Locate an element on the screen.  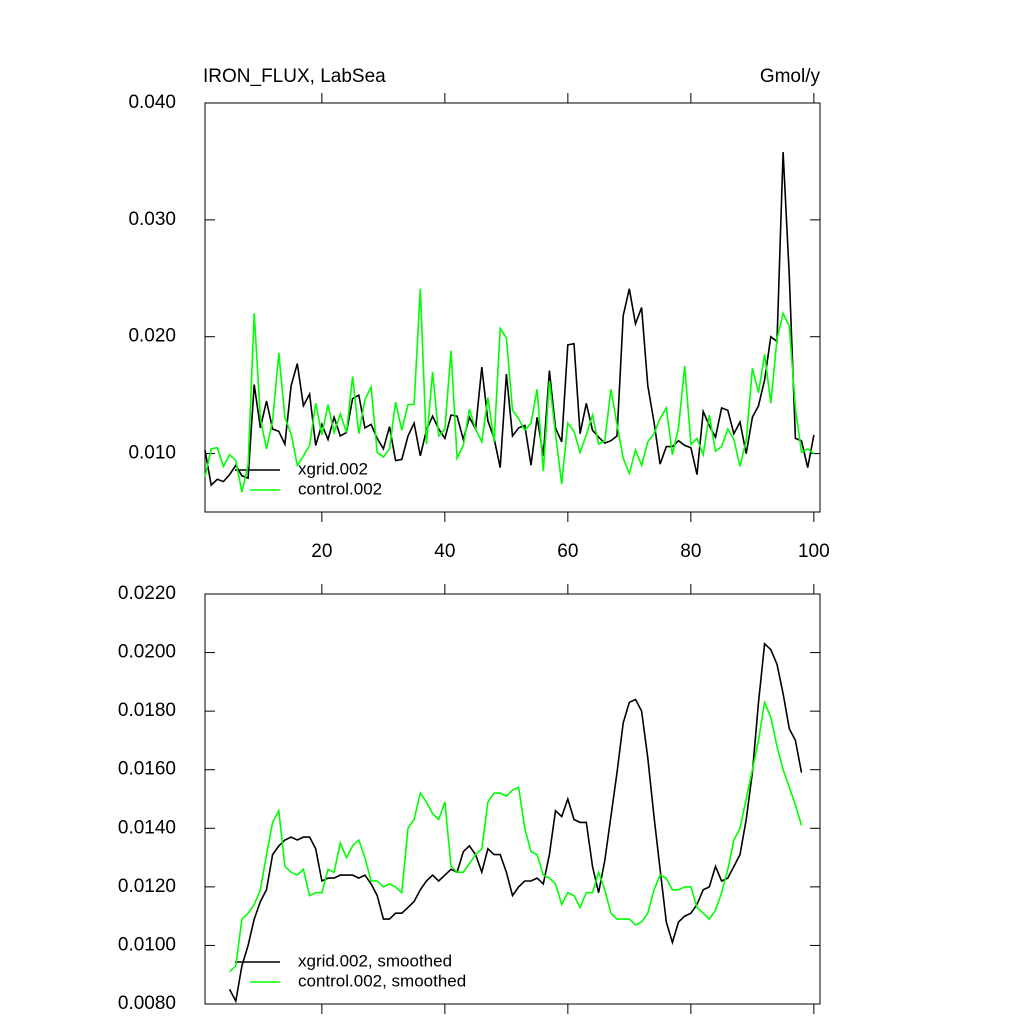
legend-label: xgrid.002, smoothed is located at coordinates (375, 960).